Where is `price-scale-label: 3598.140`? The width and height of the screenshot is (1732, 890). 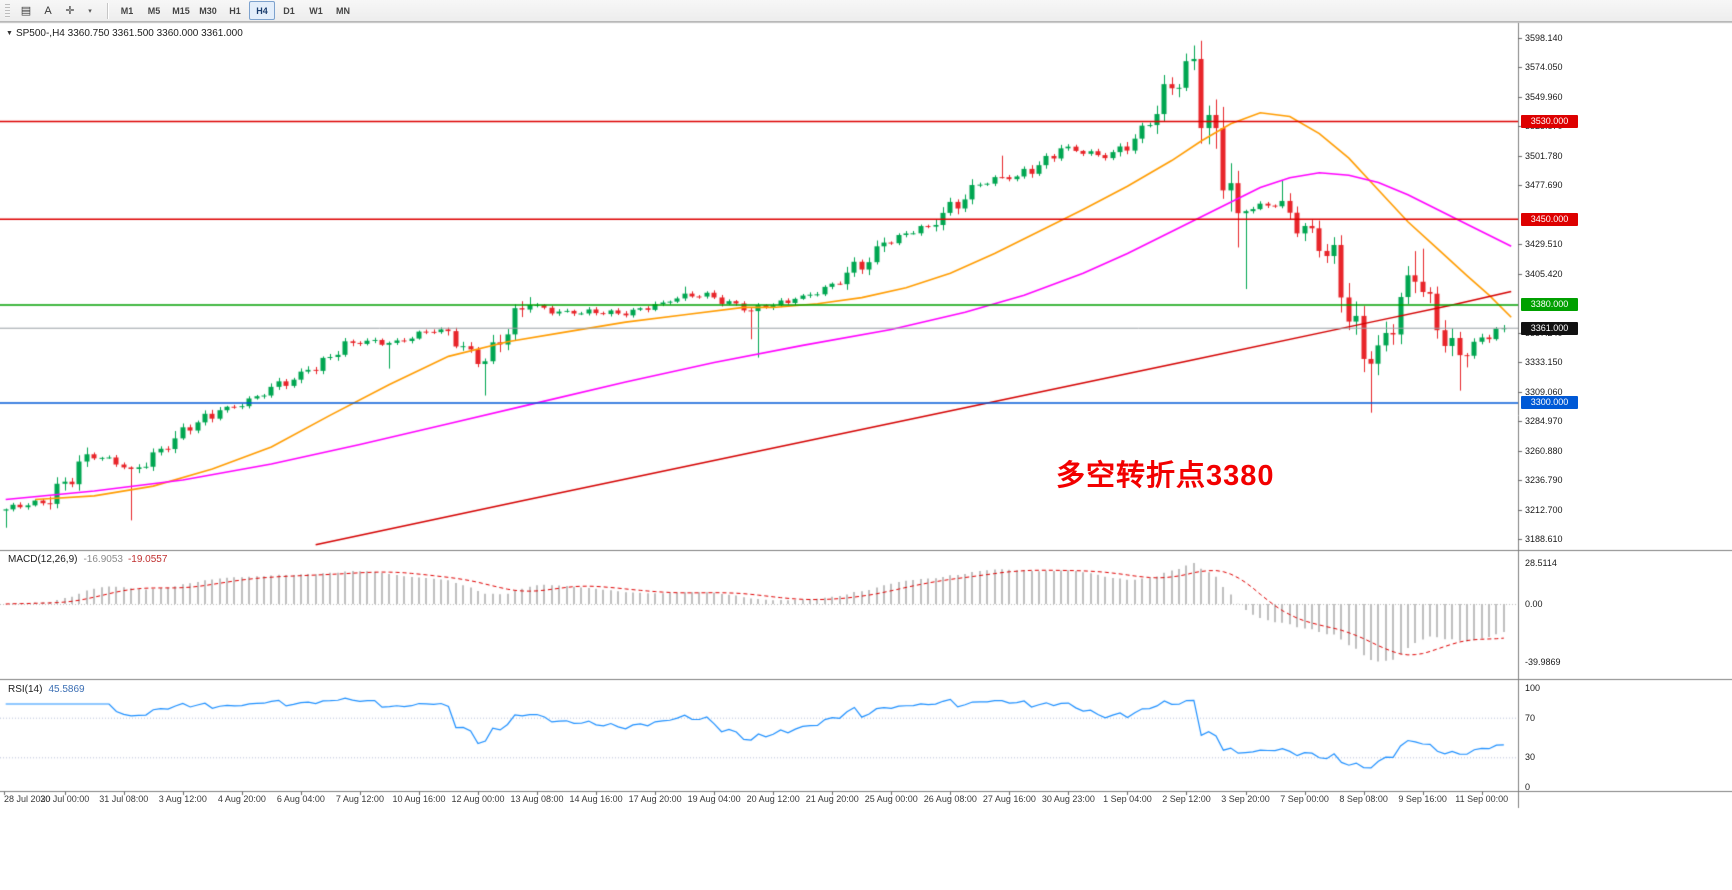
price-scale-label: 3598.140 is located at coordinates (1544, 38).